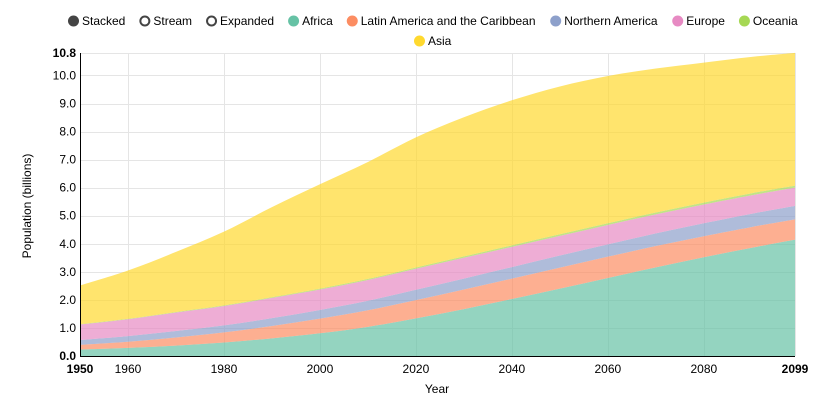 The height and width of the screenshot is (410, 834). What do you see at coordinates (448, 21) in the screenshot?
I see `legend-label: Latin America and the Caribbean` at bounding box center [448, 21].